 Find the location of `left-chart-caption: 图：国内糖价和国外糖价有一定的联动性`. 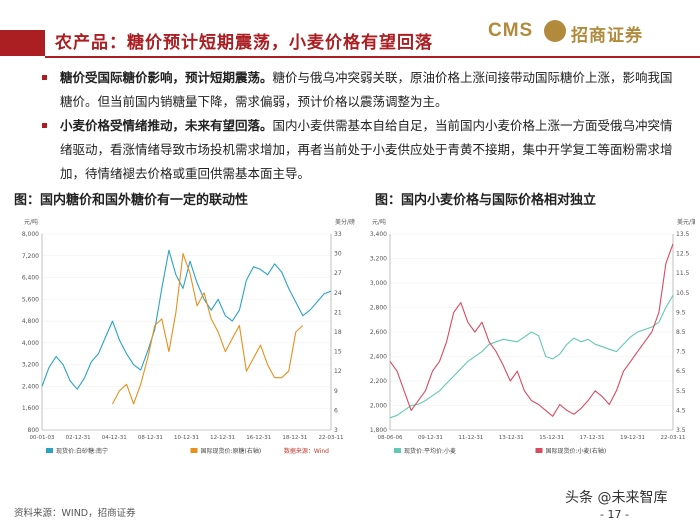

left-chart-caption: 图：国内糖价和国外糖价有一定的联动性 is located at coordinates (131, 200).